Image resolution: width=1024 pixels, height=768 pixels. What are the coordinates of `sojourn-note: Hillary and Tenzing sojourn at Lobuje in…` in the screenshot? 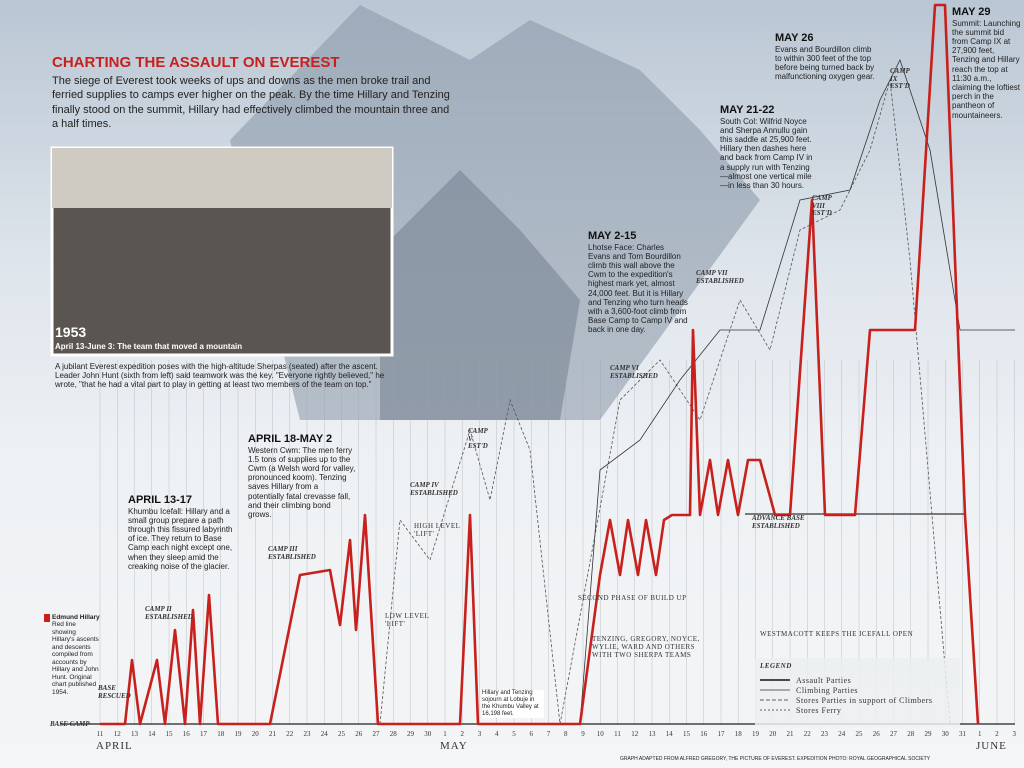 It's located at (513, 704).